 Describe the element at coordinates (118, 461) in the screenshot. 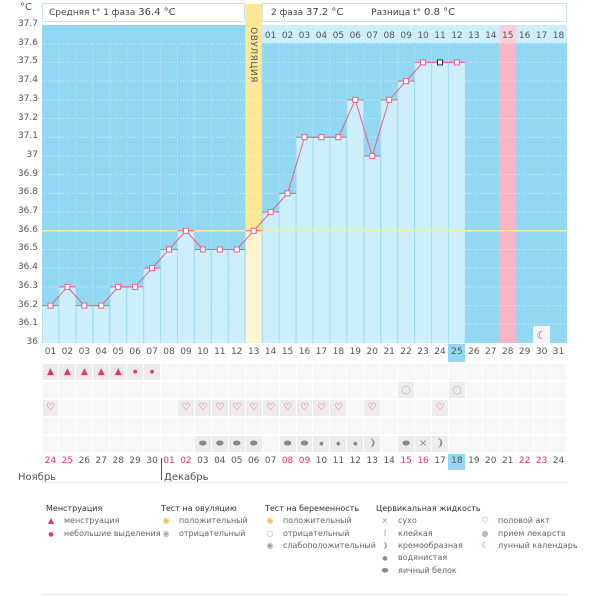

I see `calendar-date: 28` at that location.